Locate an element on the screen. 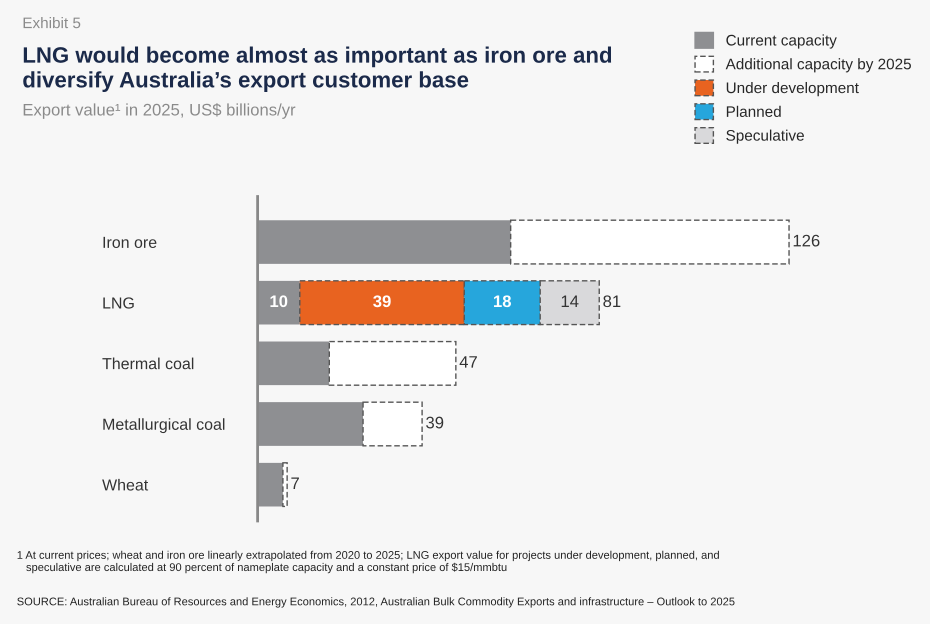 This screenshot has width=930, height=624. text: 1 At current prices; wheat and iron ore linearly extrapolated from 2020 to 2025; LNG export value for projects under development, planned, and speculative are calculated at 90 percent of nameplate capacity and a constant price of $15/mmbtu is located at coordinates (368, 562).